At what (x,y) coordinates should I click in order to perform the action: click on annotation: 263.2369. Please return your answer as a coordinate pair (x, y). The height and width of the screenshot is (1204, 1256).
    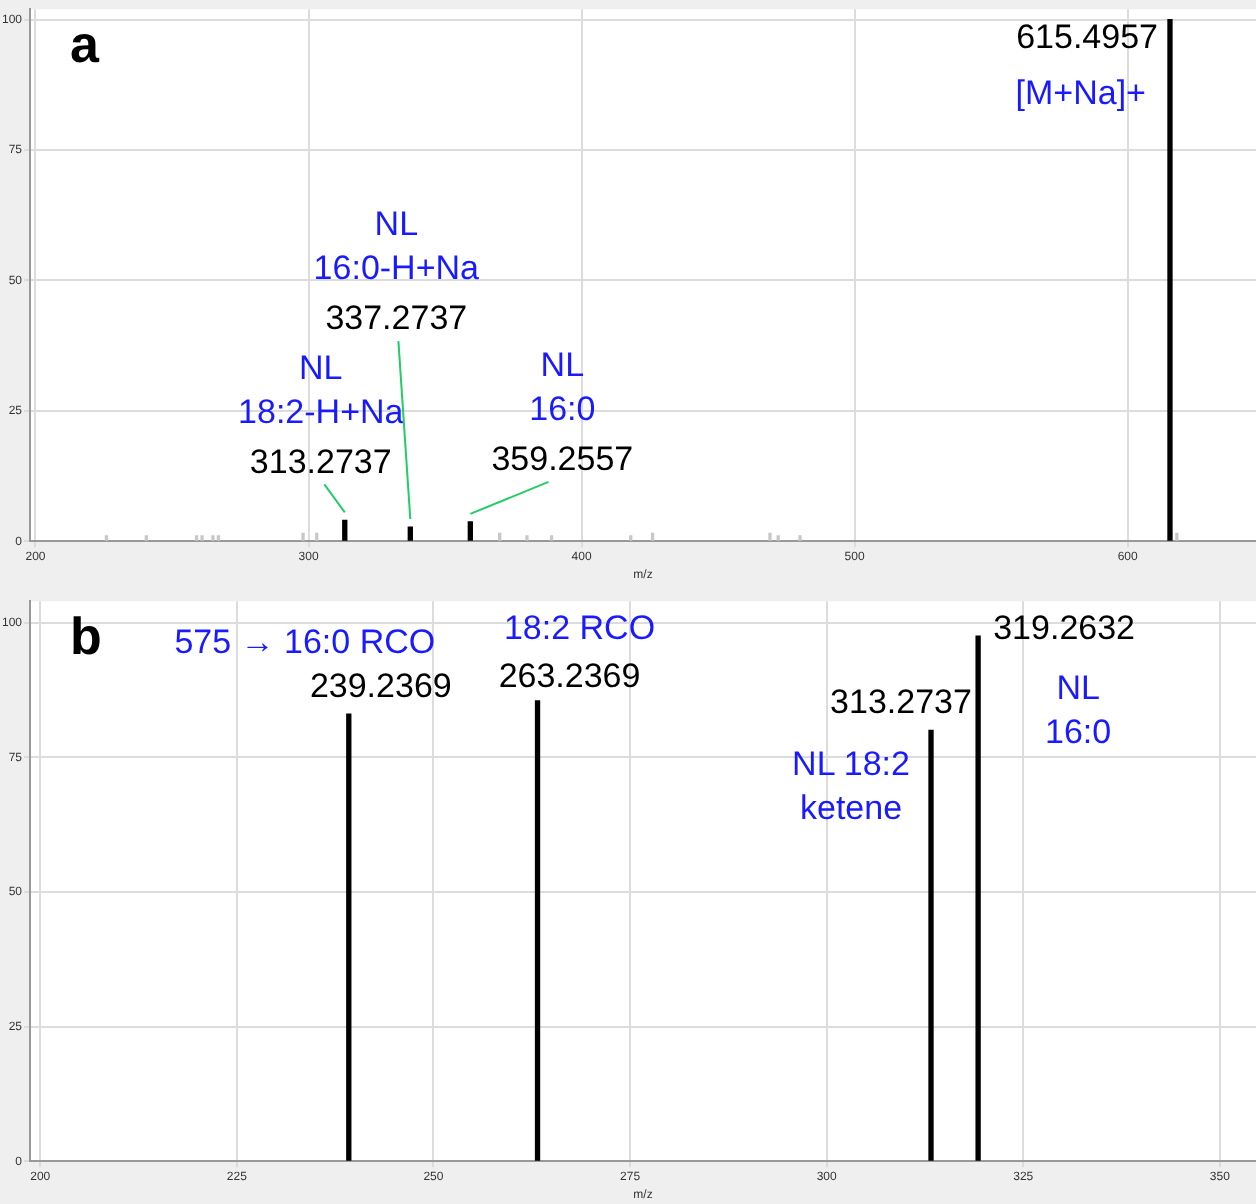
    Looking at the image, I should click on (569, 676).